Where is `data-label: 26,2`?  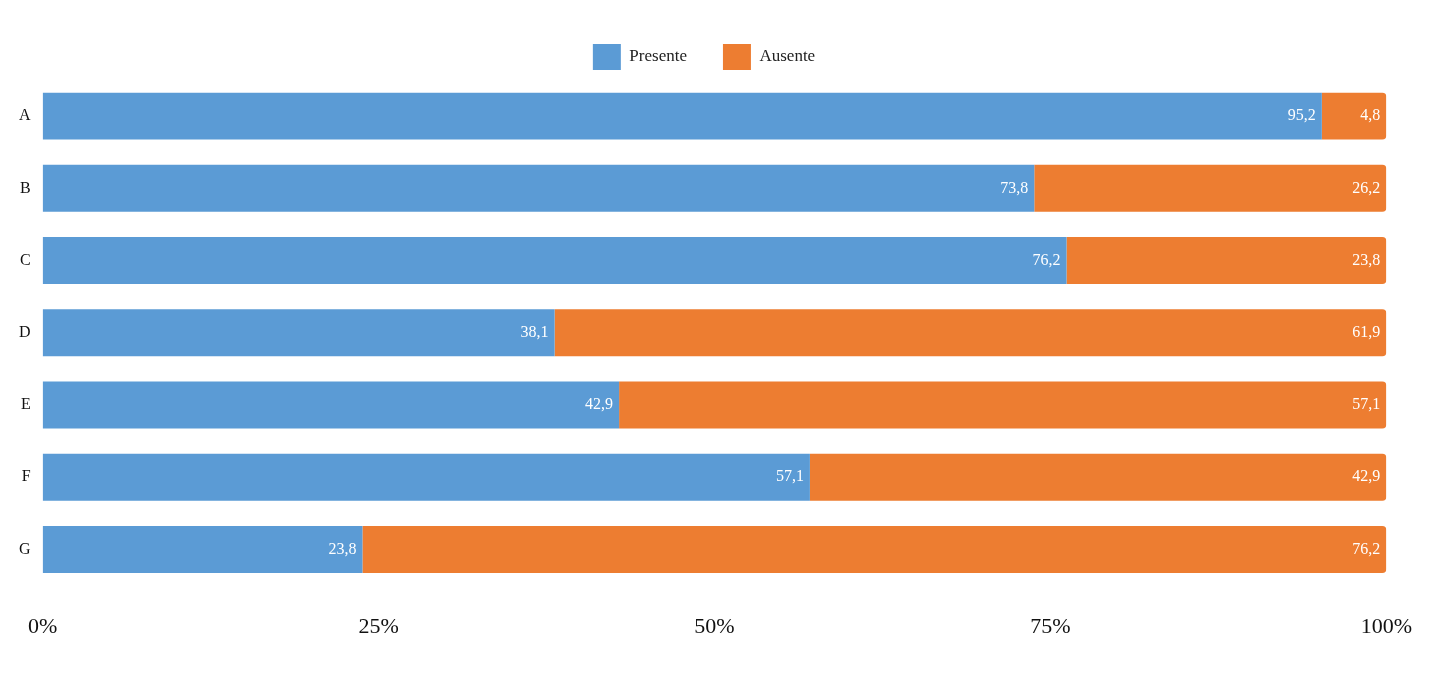 data-label: 26,2 is located at coordinates (1366, 187).